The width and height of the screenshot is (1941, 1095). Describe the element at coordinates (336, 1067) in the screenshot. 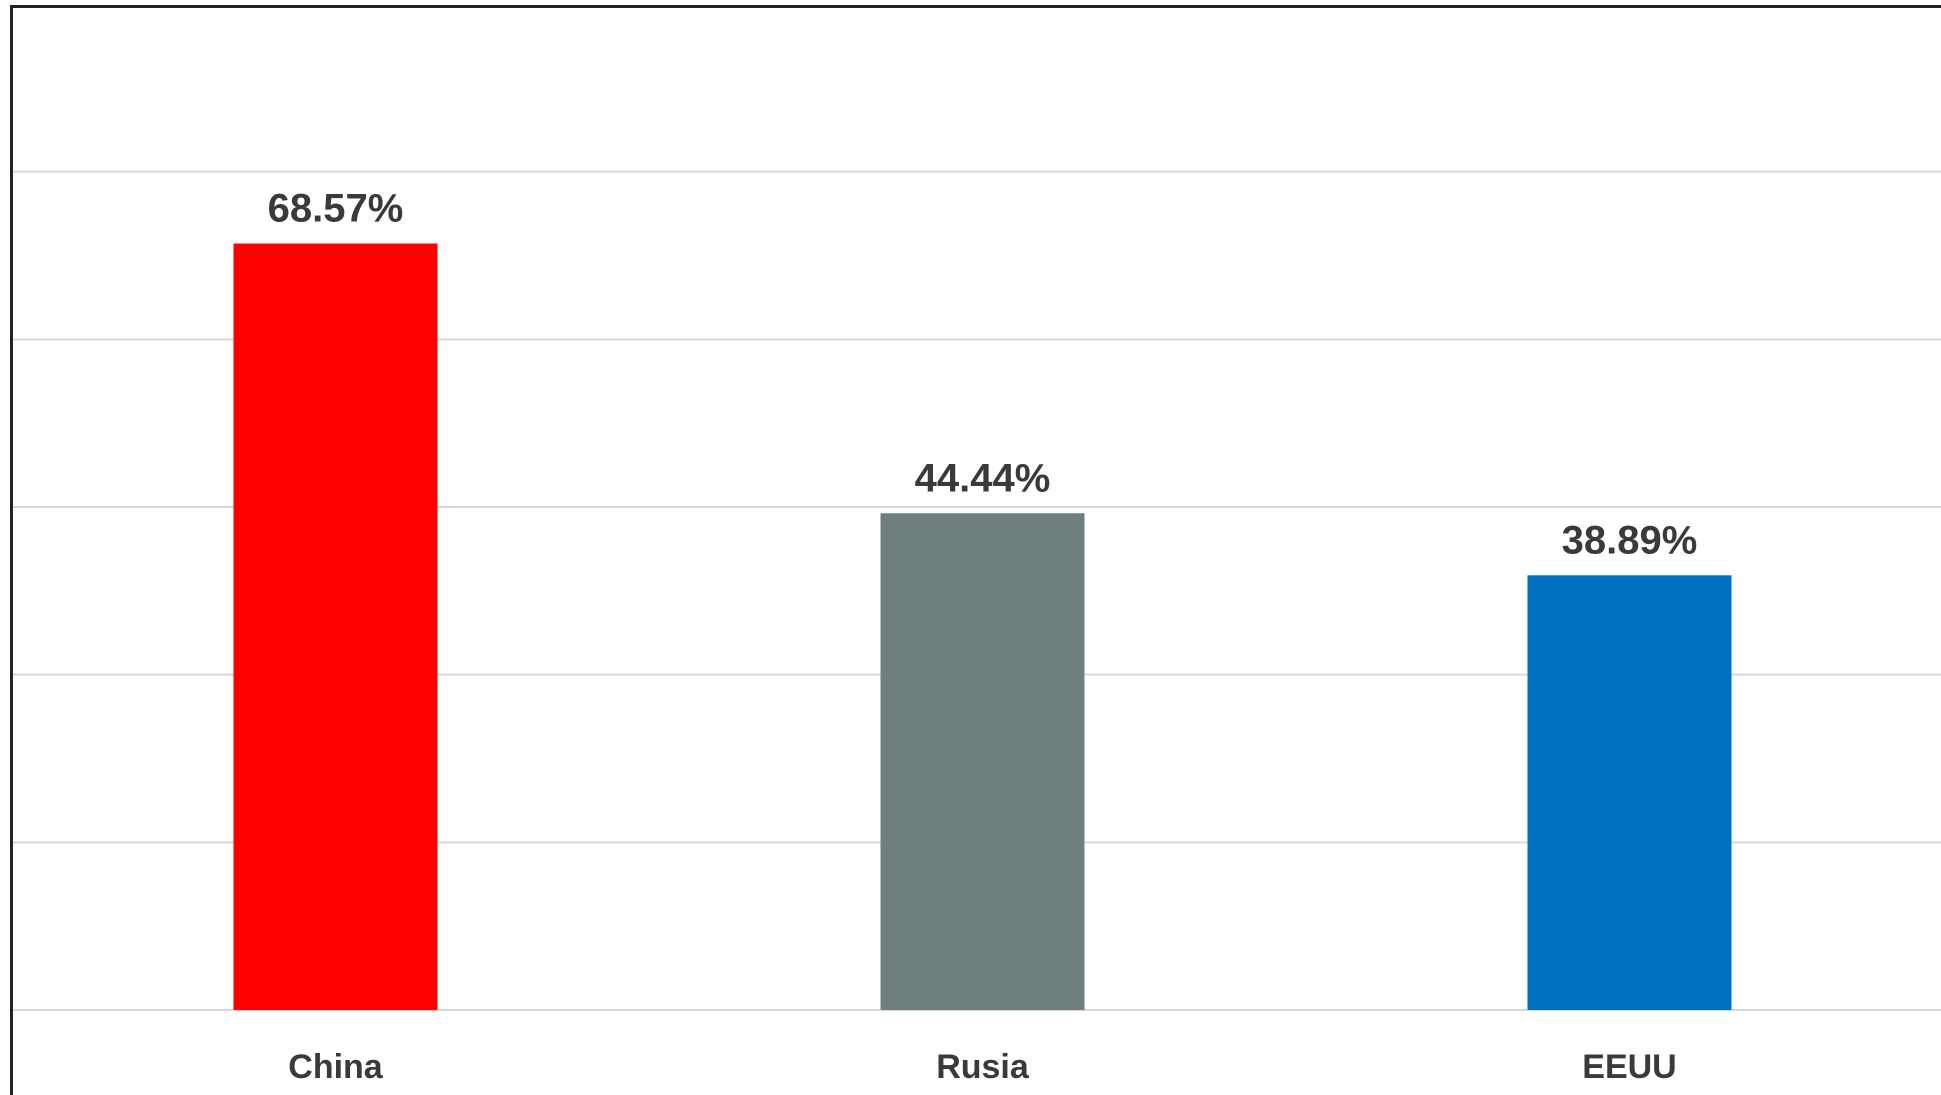

I see `category-label-china: China` at that location.